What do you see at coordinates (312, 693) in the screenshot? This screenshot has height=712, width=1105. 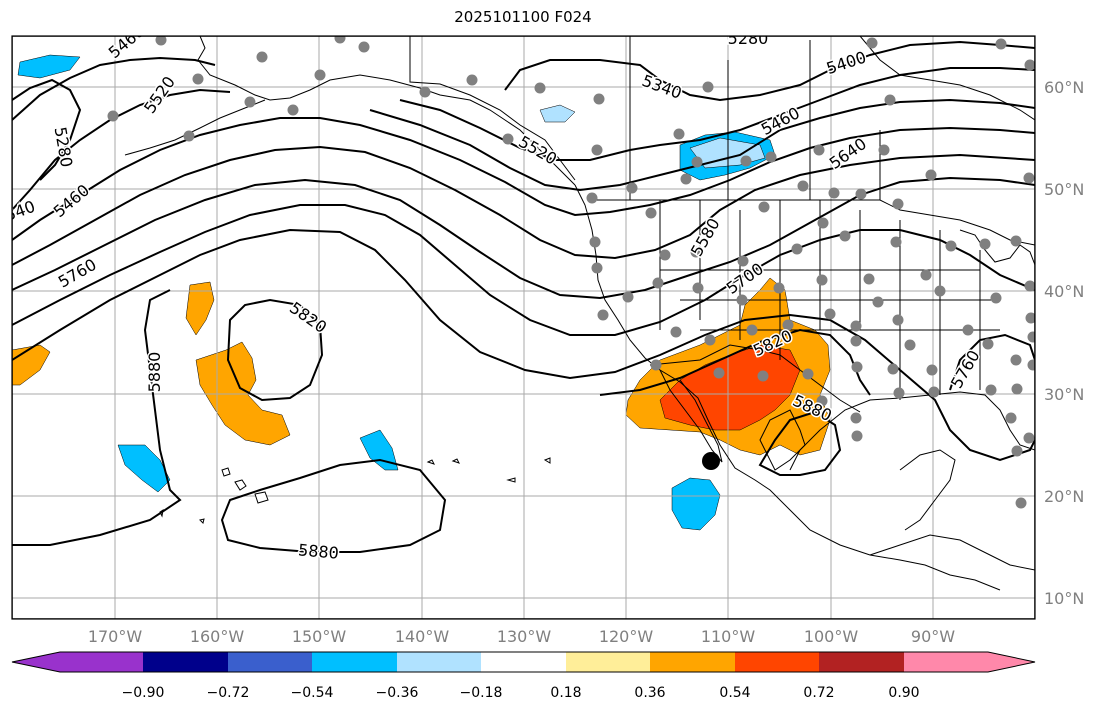 I see `colorbar-tick-label: −0.54` at bounding box center [312, 693].